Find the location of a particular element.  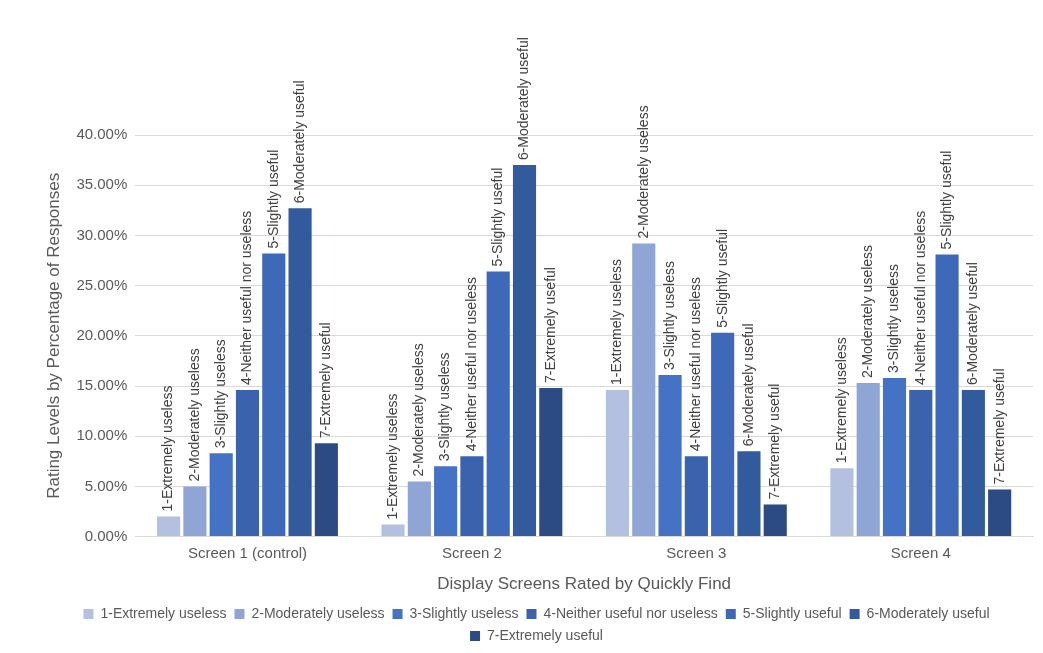

x-tick-label: Screen 3 is located at coordinates (696, 552).